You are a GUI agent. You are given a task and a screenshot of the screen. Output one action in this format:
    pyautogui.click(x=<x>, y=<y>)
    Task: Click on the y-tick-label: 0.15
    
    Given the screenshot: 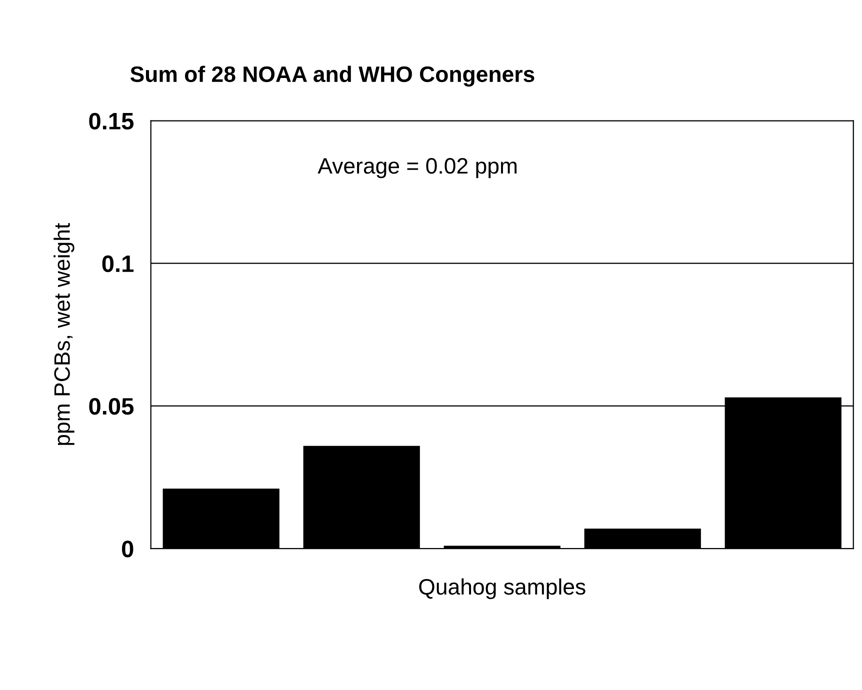 What is the action you would take?
    pyautogui.click(x=111, y=121)
    